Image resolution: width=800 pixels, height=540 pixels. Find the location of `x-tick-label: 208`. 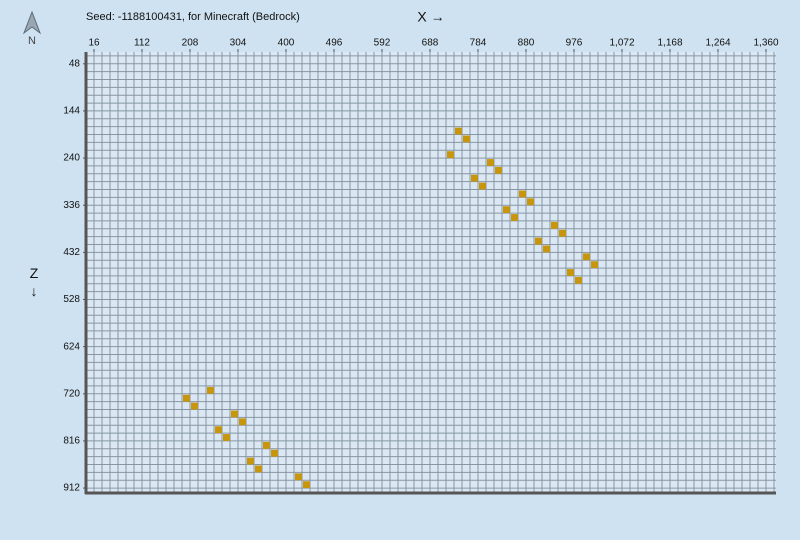

x-tick-label: 208 is located at coordinates (190, 43).